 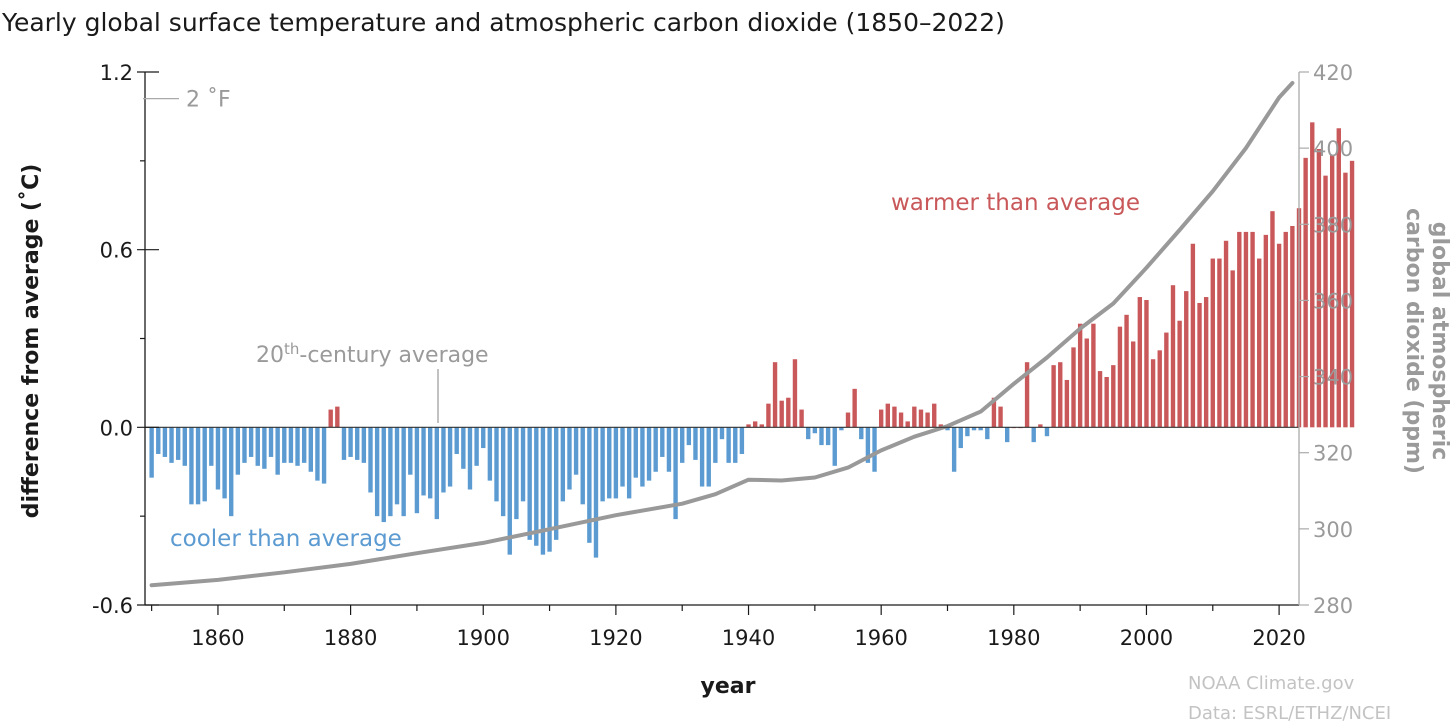 What do you see at coordinates (1333, 149) in the screenshot?
I see `y2-tick-label-1: 400` at bounding box center [1333, 149].